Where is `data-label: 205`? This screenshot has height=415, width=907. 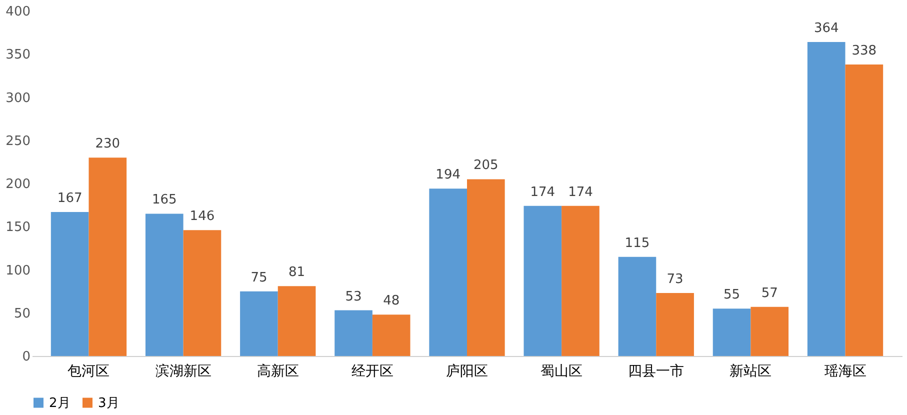 data-label: 205 is located at coordinates (486, 166).